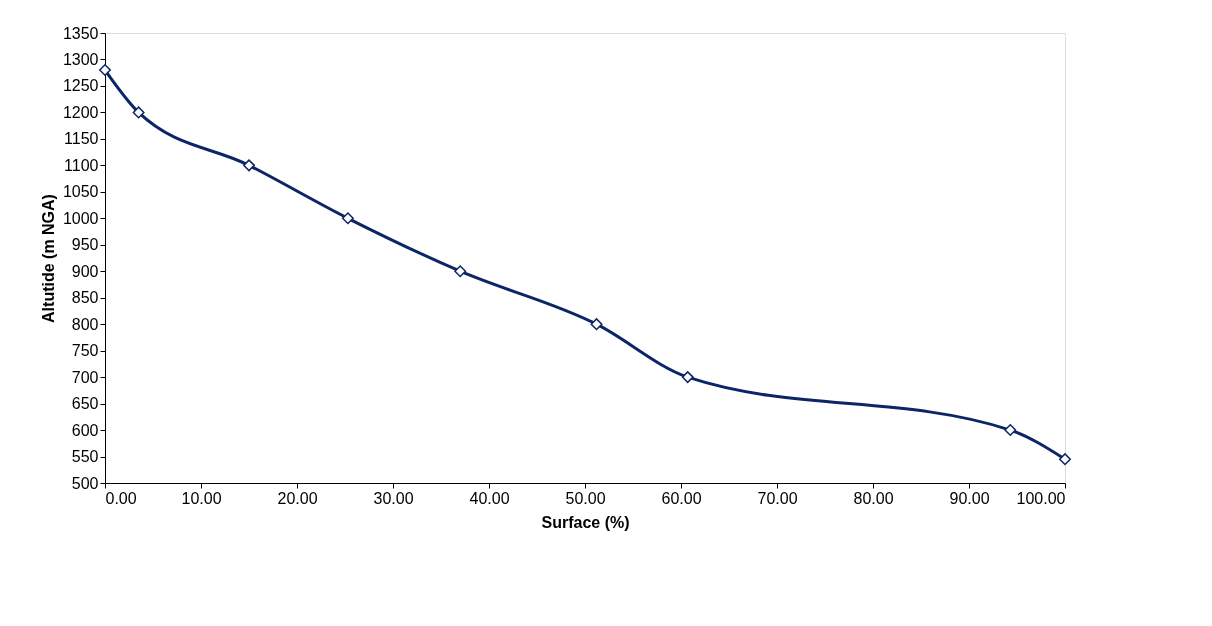 The width and height of the screenshot is (1212, 626). What do you see at coordinates (489, 498) in the screenshot?
I see `x-tick-label: 40.00` at bounding box center [489, 498].